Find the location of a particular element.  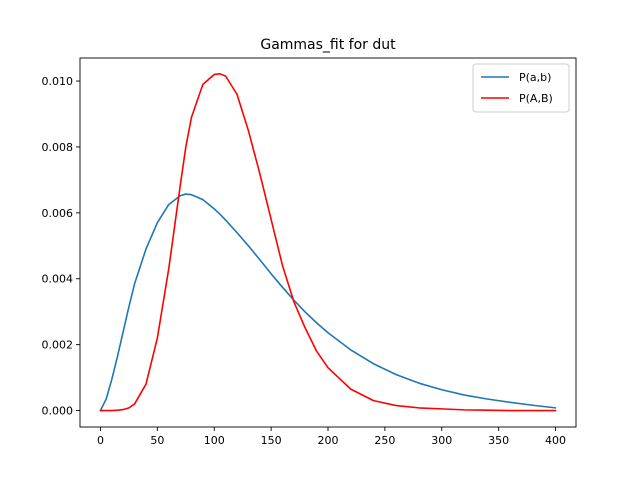

x-tick-label: 300 is located at coordinates (441, 440).